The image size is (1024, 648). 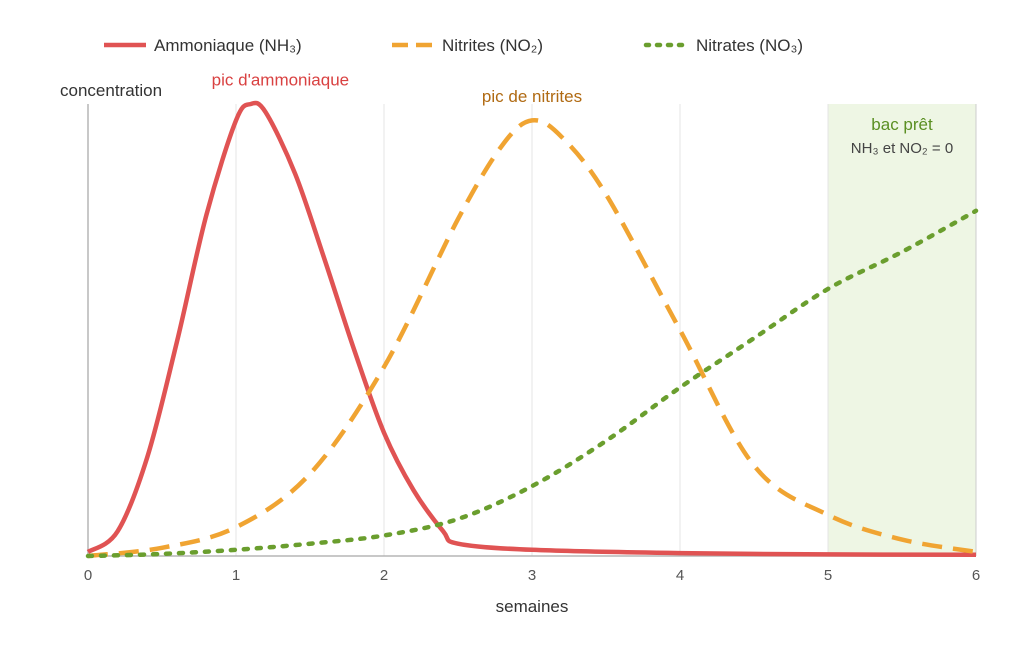 I want to click on legend-item-nitrites: Nitrites (NO₂), so click(x=467, y=45).